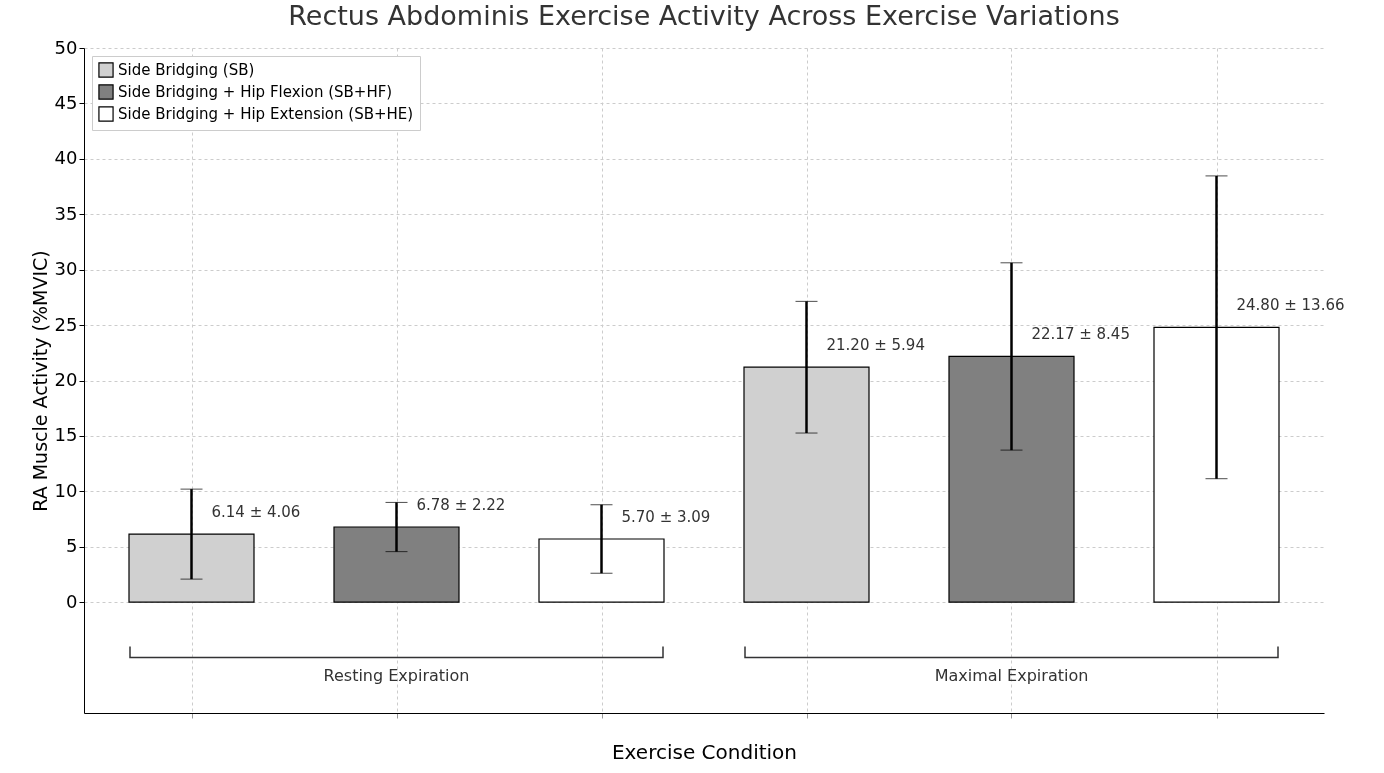 This screenshot has width=1384, height=773. What do you see at coordinates (66, 324) in the screenshot?
I see `y-tick-label: 25` at bounding box center [66, 324].